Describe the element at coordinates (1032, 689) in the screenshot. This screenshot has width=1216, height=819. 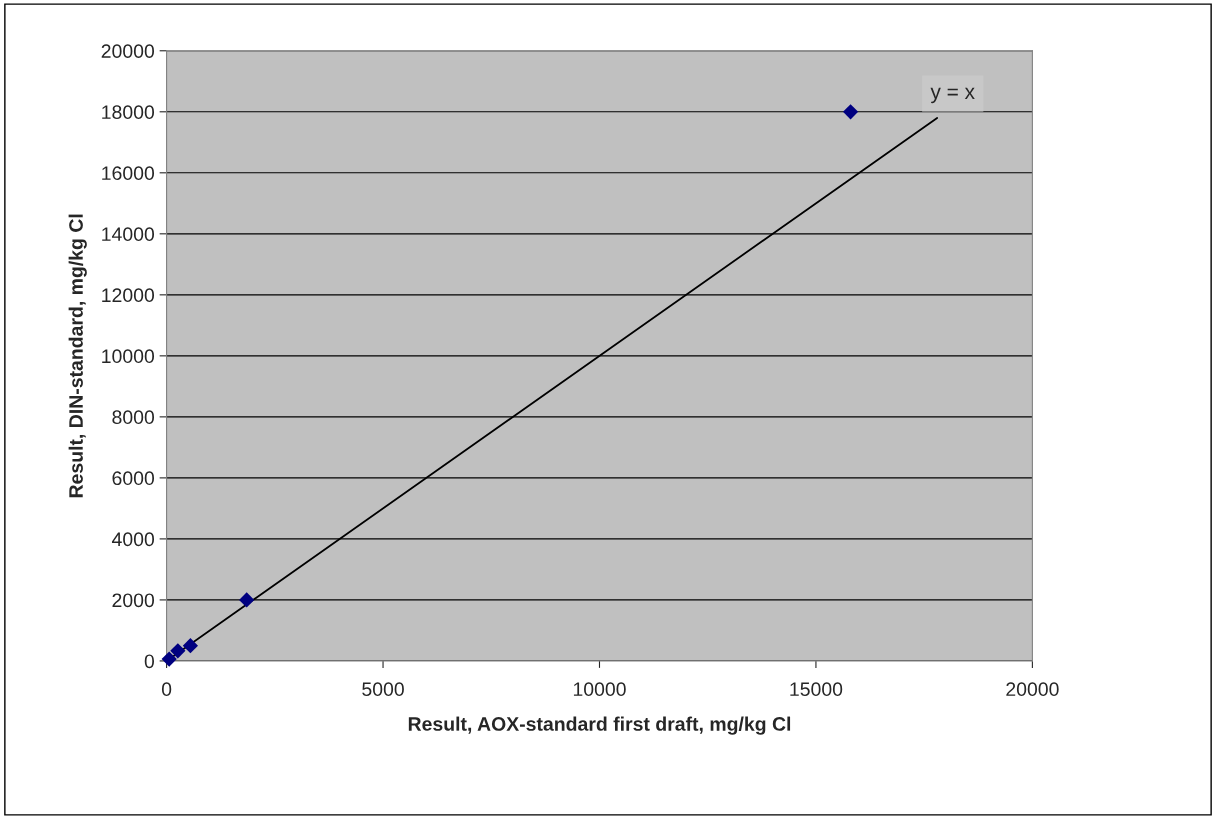
I see `x-tick-label: 20000` at that location.